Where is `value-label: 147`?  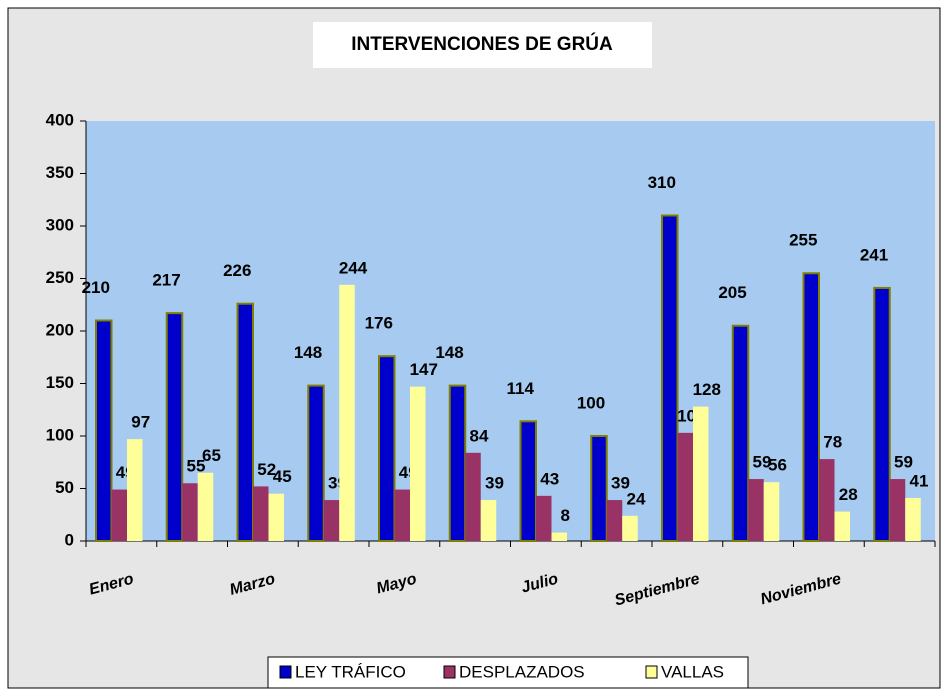 value-label: 147 is located at coordinates (424, 369).